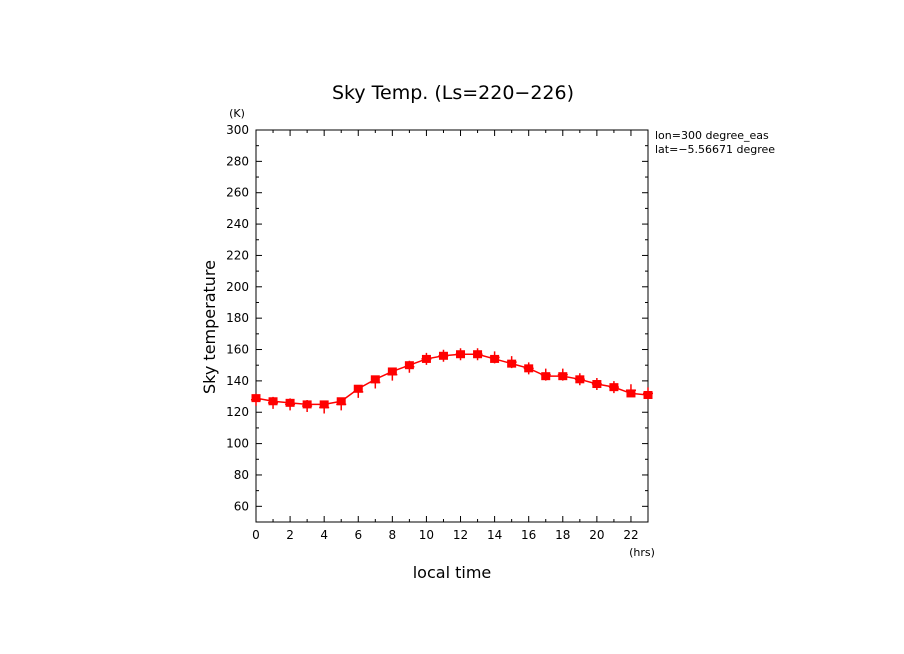  What do you see at coordinates (241, 475) in the screenshot?
I see `y-tick-label: 80` at bounding box center [241, 475].